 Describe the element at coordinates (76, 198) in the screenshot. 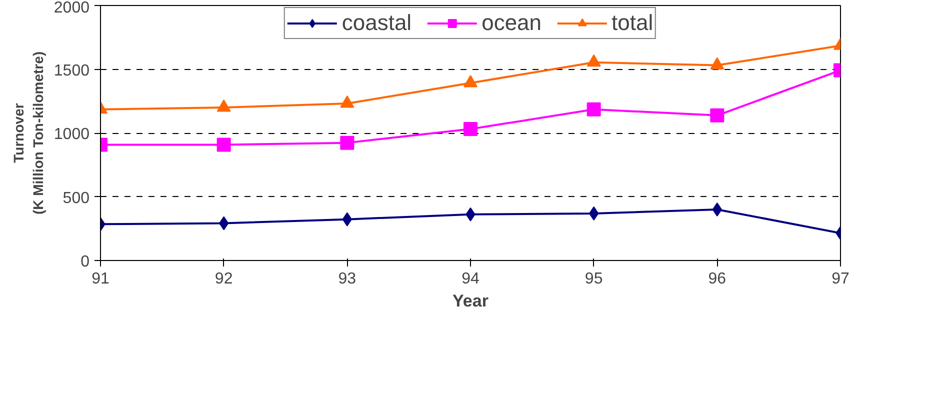

I see `y-tick-label: 500` at that location.